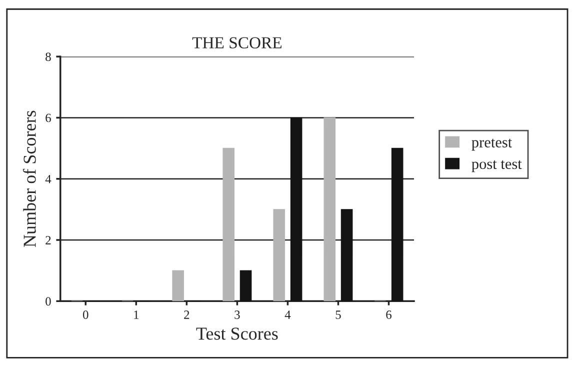 The width and height of the screenshot is (575, 365). Describe the element at coordinates (237, 334) in the screenshot. I see `x-axis-title: Test Scores` at that location.